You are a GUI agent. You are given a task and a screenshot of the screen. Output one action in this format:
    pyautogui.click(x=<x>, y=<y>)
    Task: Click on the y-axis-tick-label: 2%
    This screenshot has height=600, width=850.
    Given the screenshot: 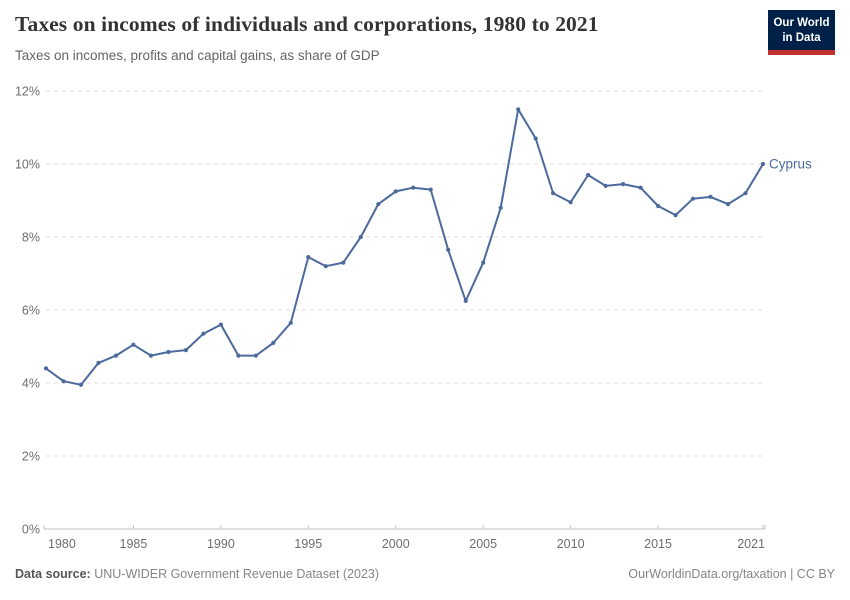 What is the action you would take?
    pyautogui.click(x=31, y=457)
    